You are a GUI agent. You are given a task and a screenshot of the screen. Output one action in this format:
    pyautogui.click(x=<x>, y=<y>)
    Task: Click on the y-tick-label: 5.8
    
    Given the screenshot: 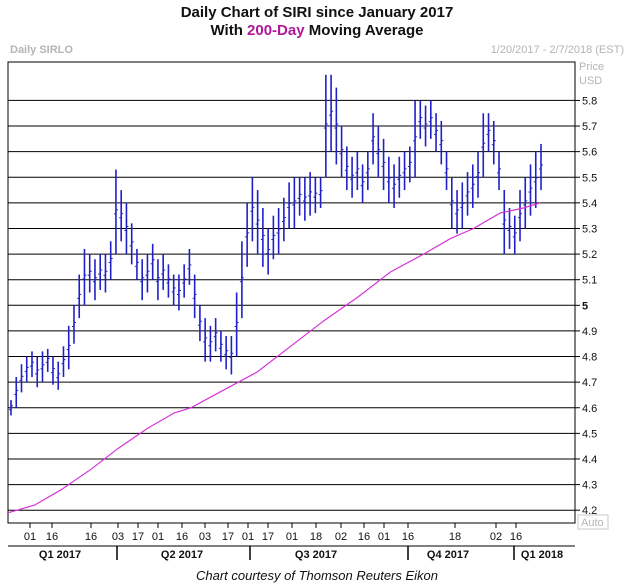 What is the action you would take?
    pyautogui.click(x=589, y=101)
    